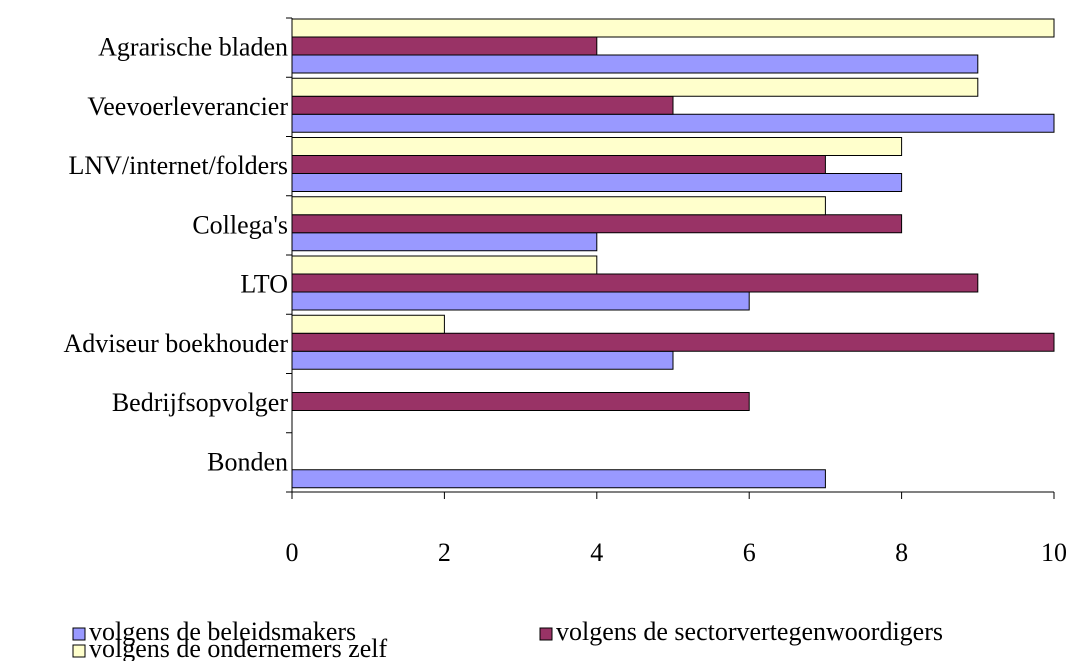 This screenshot has height=661, width=1074. Describe the element at coordinates (200, 402) in the screenshot. I see `category-label: Bedrijfsopvolger` at that location.